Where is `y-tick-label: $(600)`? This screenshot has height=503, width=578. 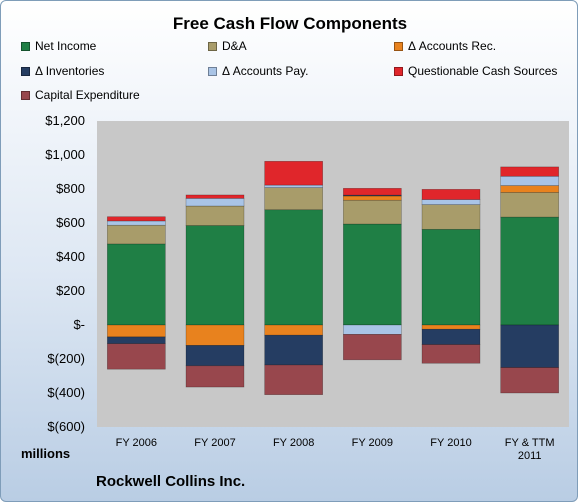 y-tick-label: $(600) is located at coordinates (66, 426).